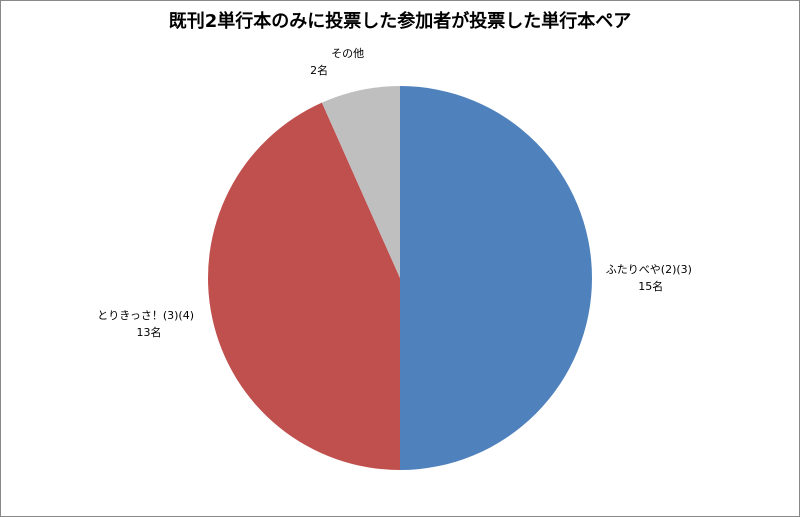 The image size is (800, 517). Describe the element at coordinates (650, 286) in the screenshot. I see `value-label: 15名` at that location.